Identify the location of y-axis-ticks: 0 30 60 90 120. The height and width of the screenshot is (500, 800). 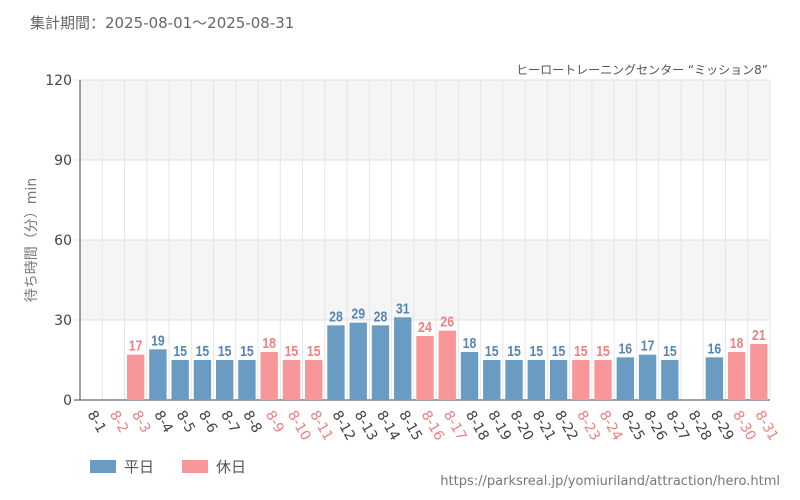
(58, 241).